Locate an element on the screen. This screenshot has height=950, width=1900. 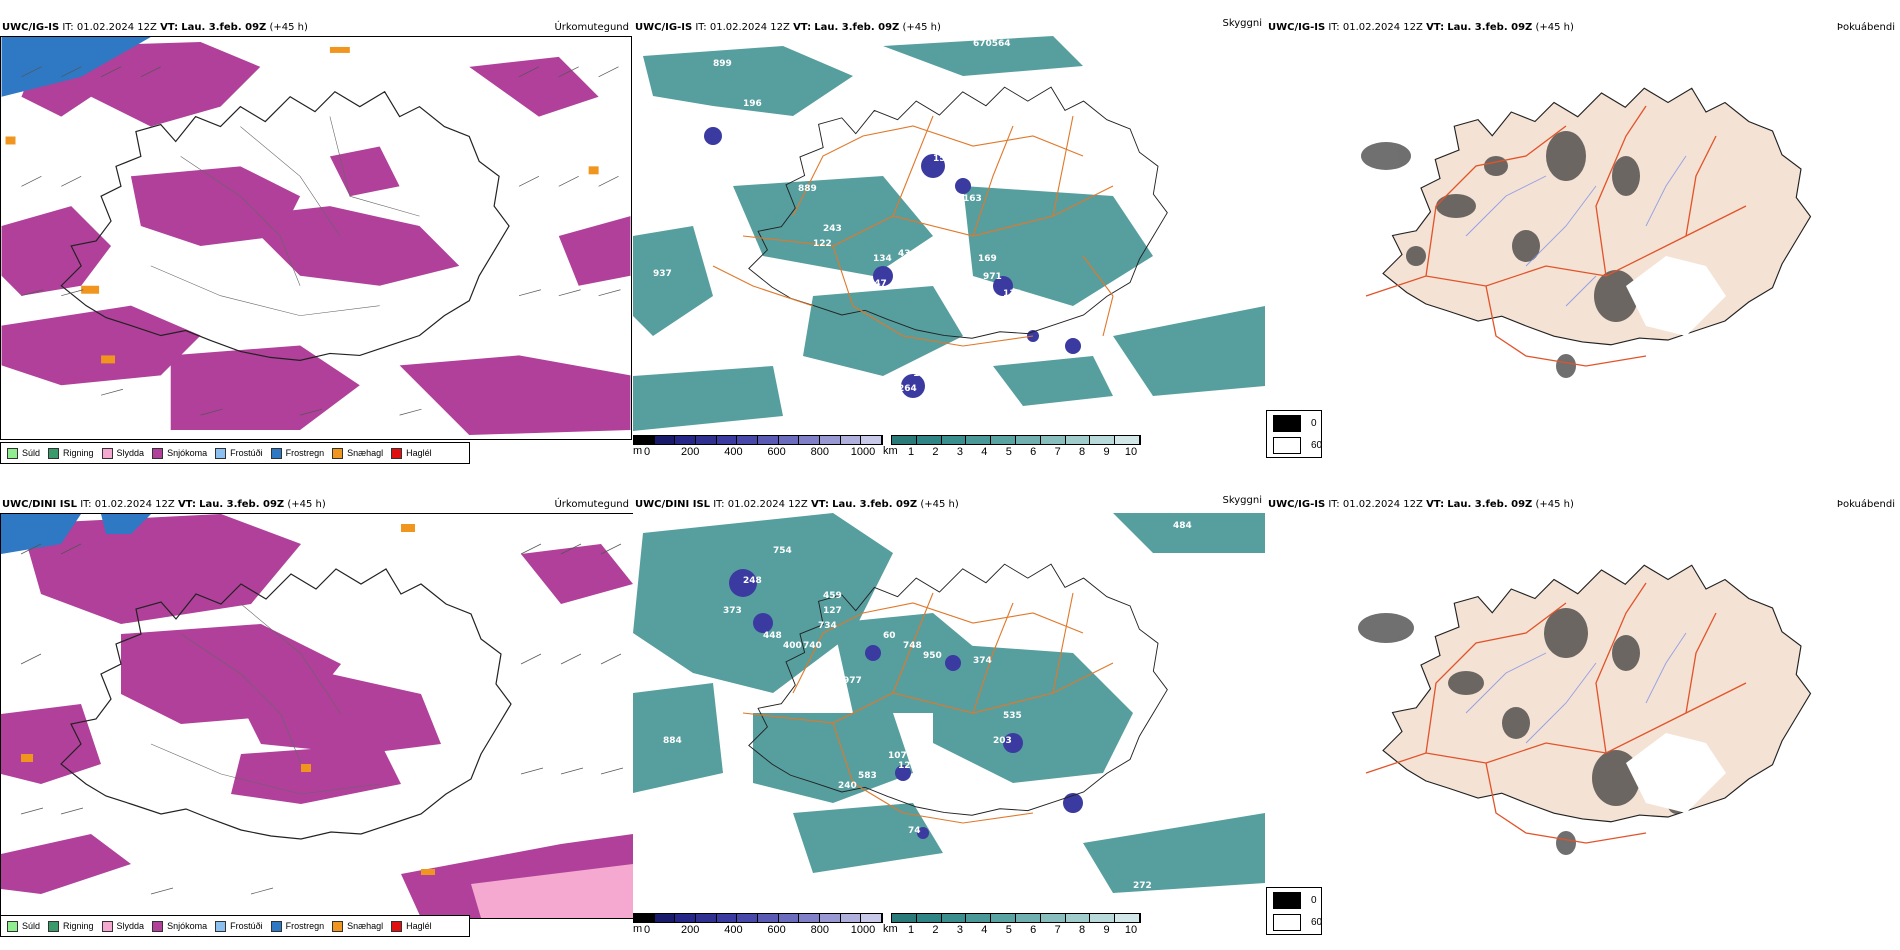
cloudbase-label: 734 is located at coordinates (827, 626).